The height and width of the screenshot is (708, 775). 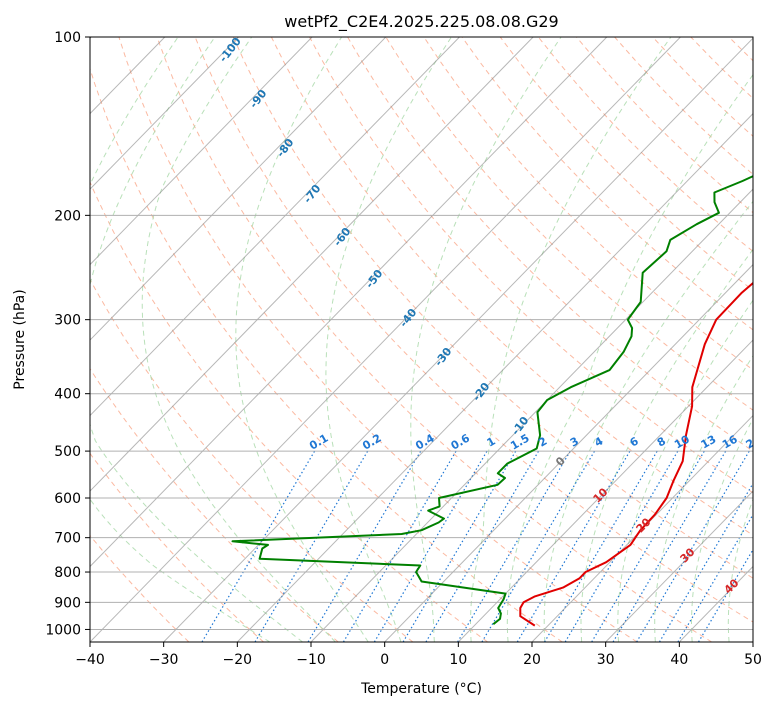 What do you see at coordinates (679, 660) in the screenshot?
I see `x-tick-label: 40` at bounding box center [679, 660].